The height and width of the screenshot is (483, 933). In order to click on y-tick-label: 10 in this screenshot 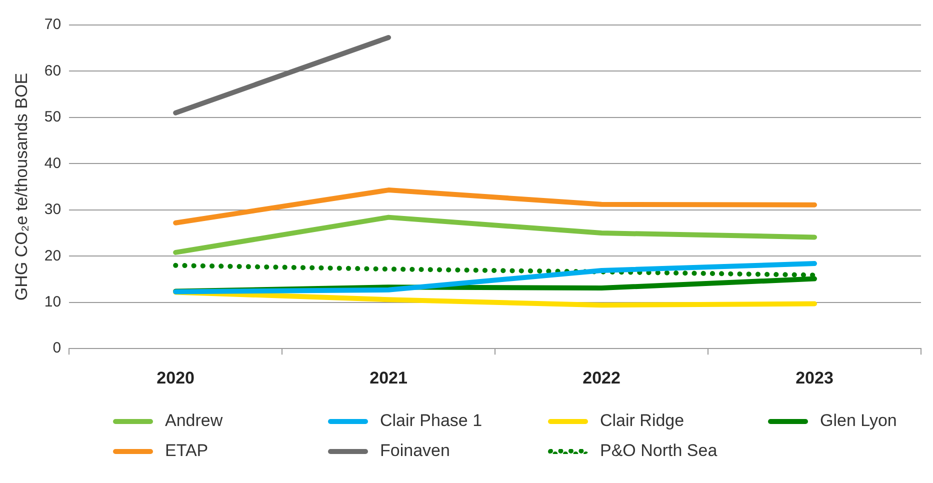, I will do `click(53, 302)`.